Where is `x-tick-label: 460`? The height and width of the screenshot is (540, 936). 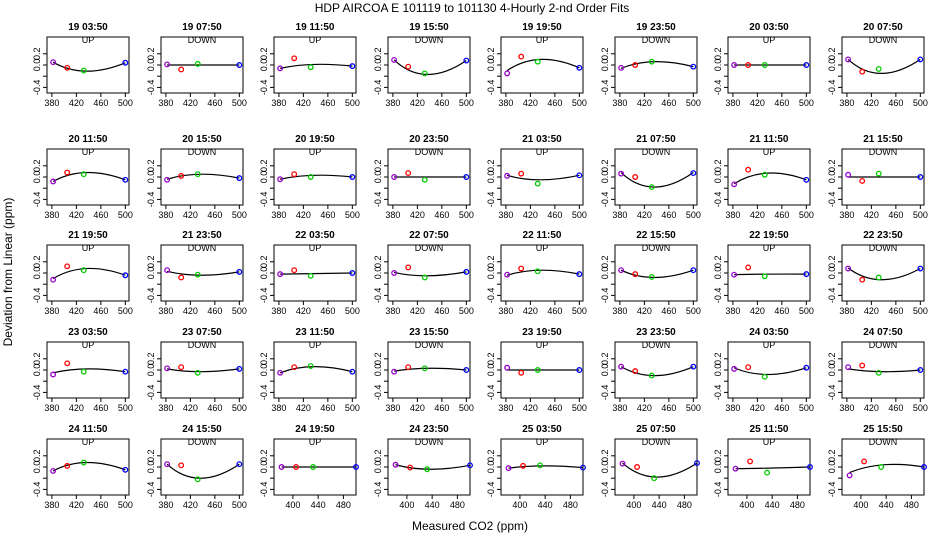 x-tick-label: 460 is located at coordinates (327, 215).